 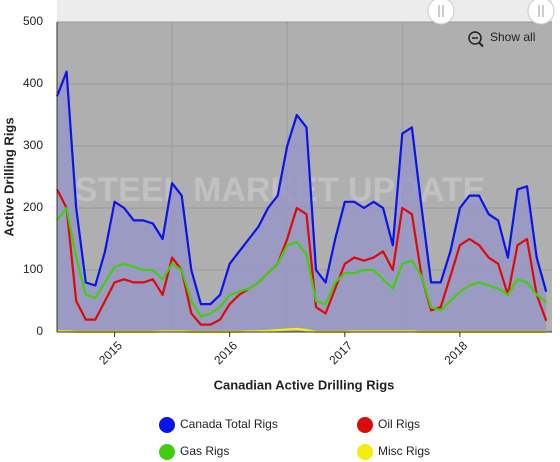 What do you see at coordinates (8, 176) in the screenshot?
I see `y-axis-label: Active Drilling Rigs` at bounding box center [8, 176].